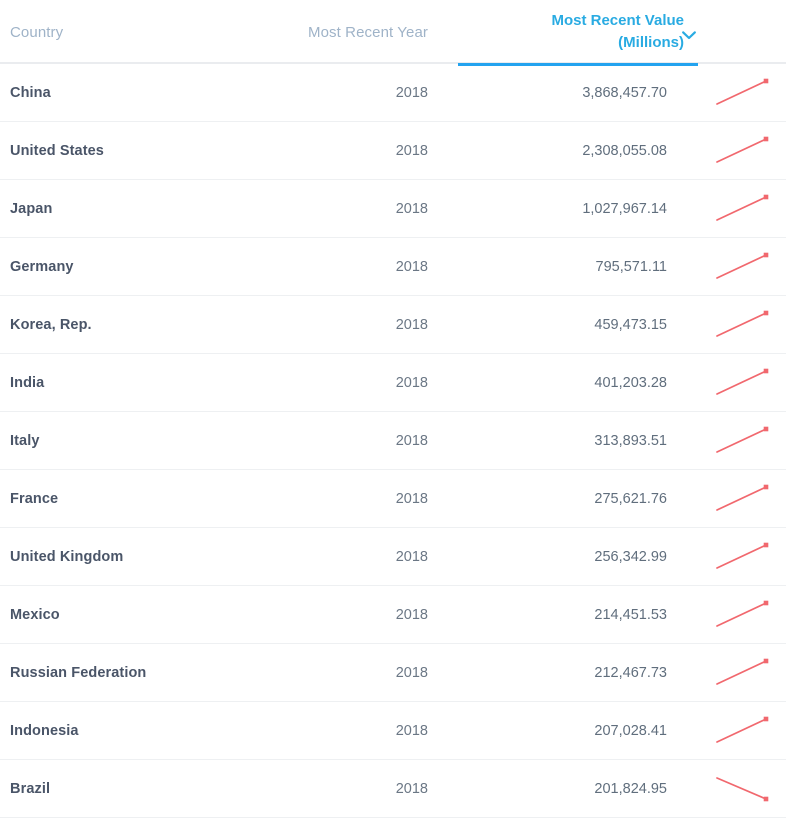 The width and height of the screenshot is (786, 820). Describe the element at coordinates (630, 789) in the screenshot. I see `cell-most-recent-value: 201,824.95` at that location.